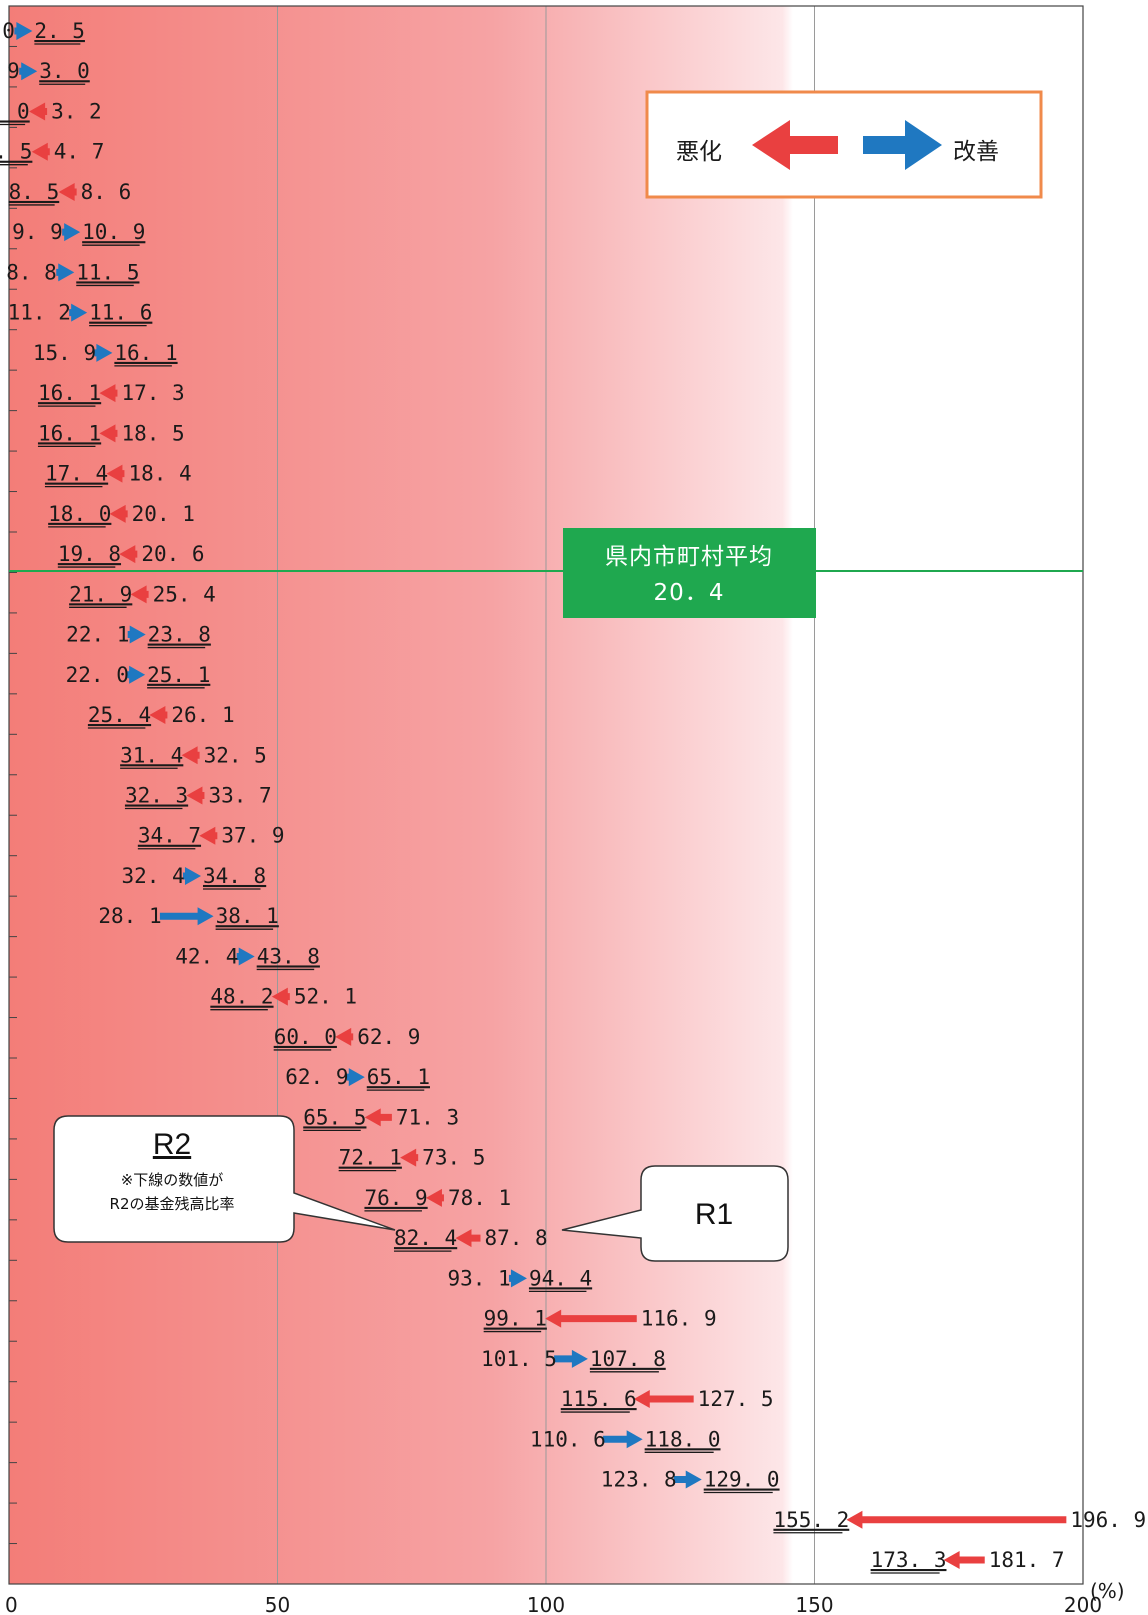  Describe the element at coordinates (10, 71) in the screenshot. I see `r1-value-label: 1. 9` at that location.